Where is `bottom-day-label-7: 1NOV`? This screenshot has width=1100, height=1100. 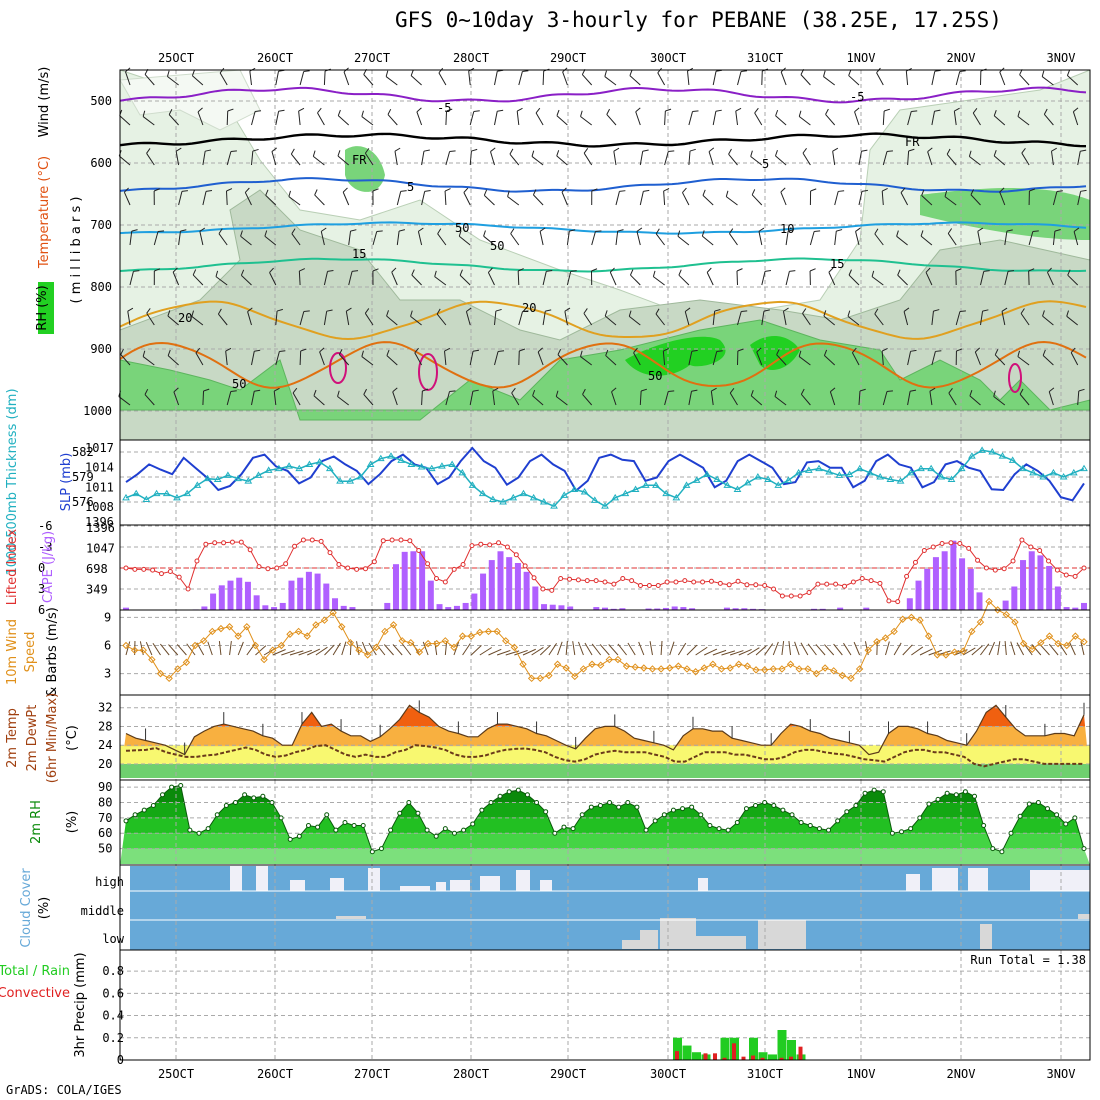
bottom-day-label-7: 1NOV is located at coordinates (861, 1074).